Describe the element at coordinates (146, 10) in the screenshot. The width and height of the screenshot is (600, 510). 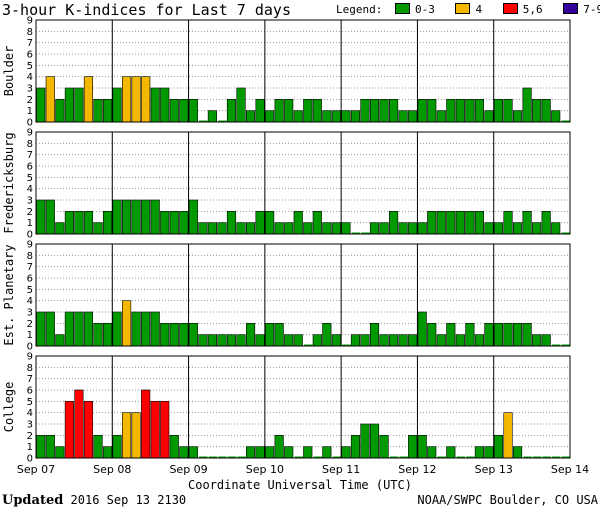
I see `chart-title: 3-hour K-indices for Last 7 days` at that location.